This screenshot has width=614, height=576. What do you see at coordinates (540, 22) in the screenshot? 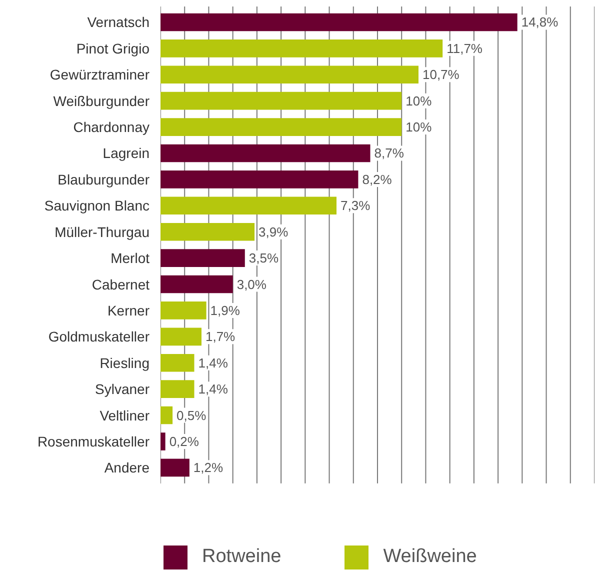
I see `data-label: 14,8%` at bounding box center [540, 22].